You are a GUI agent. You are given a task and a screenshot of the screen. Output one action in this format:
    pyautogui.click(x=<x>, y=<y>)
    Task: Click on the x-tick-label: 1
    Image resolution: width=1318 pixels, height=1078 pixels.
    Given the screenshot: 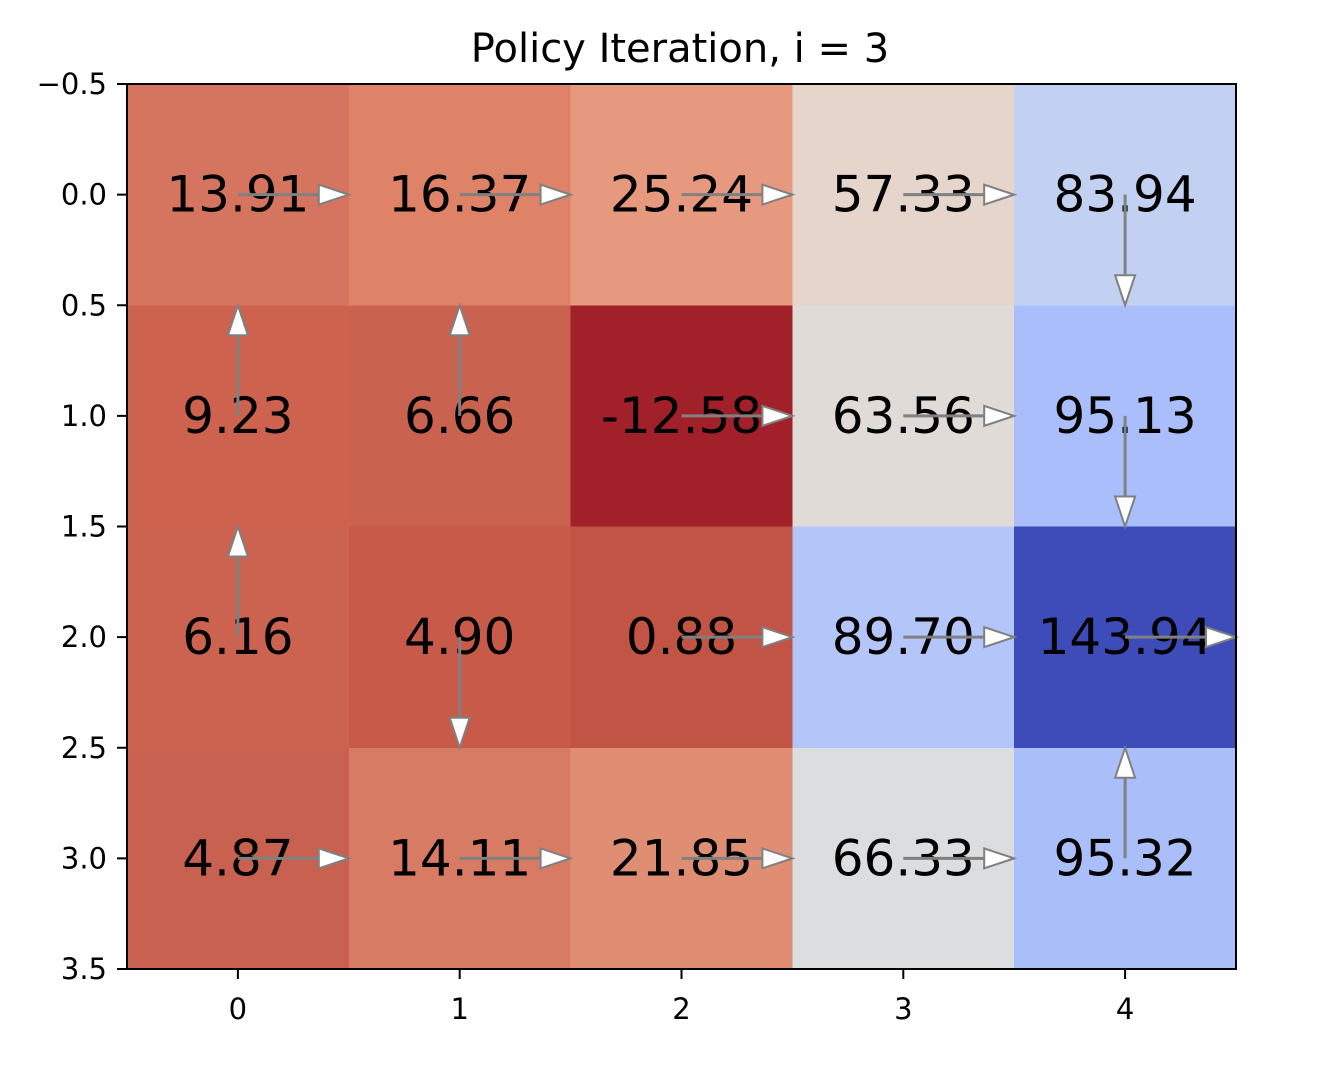 What is the action you would take?
    pyautogui.click(x=459, y=1009)
    